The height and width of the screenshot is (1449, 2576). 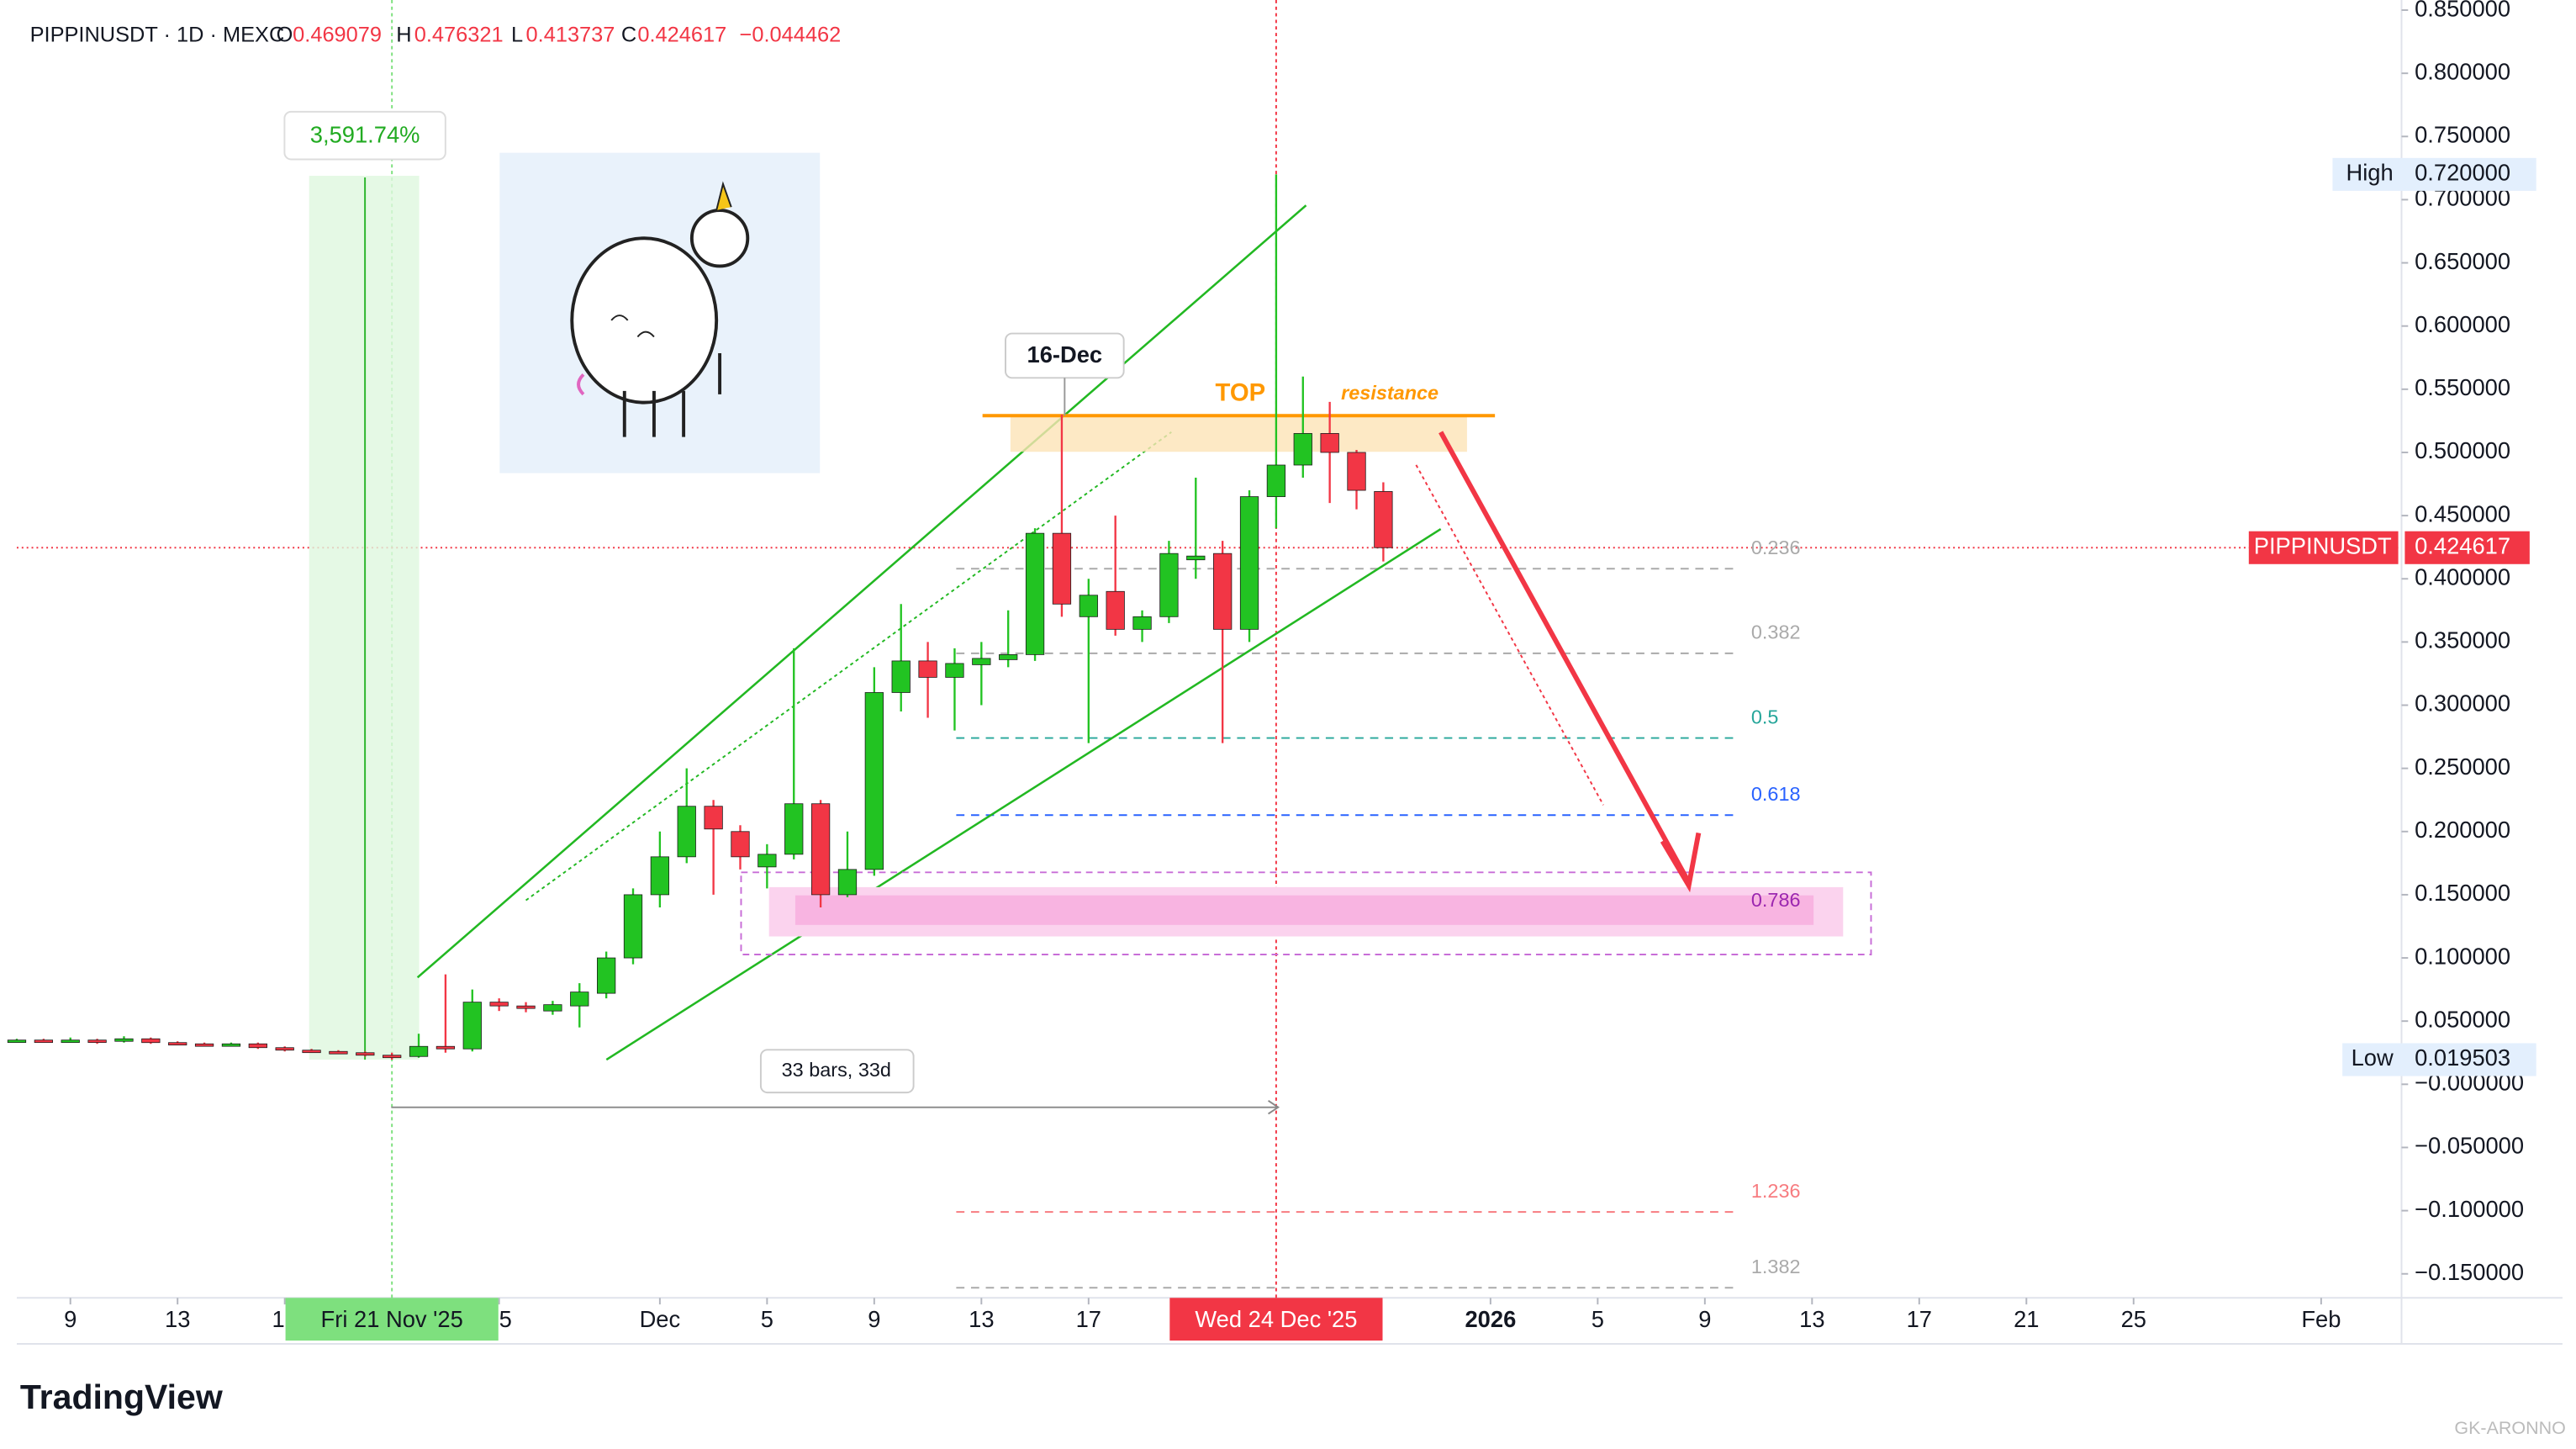 What do you see at coordinates (1776, 632) in the screenshot?
I see `fib-label: 0.382` at bounding box center [1776, 632].